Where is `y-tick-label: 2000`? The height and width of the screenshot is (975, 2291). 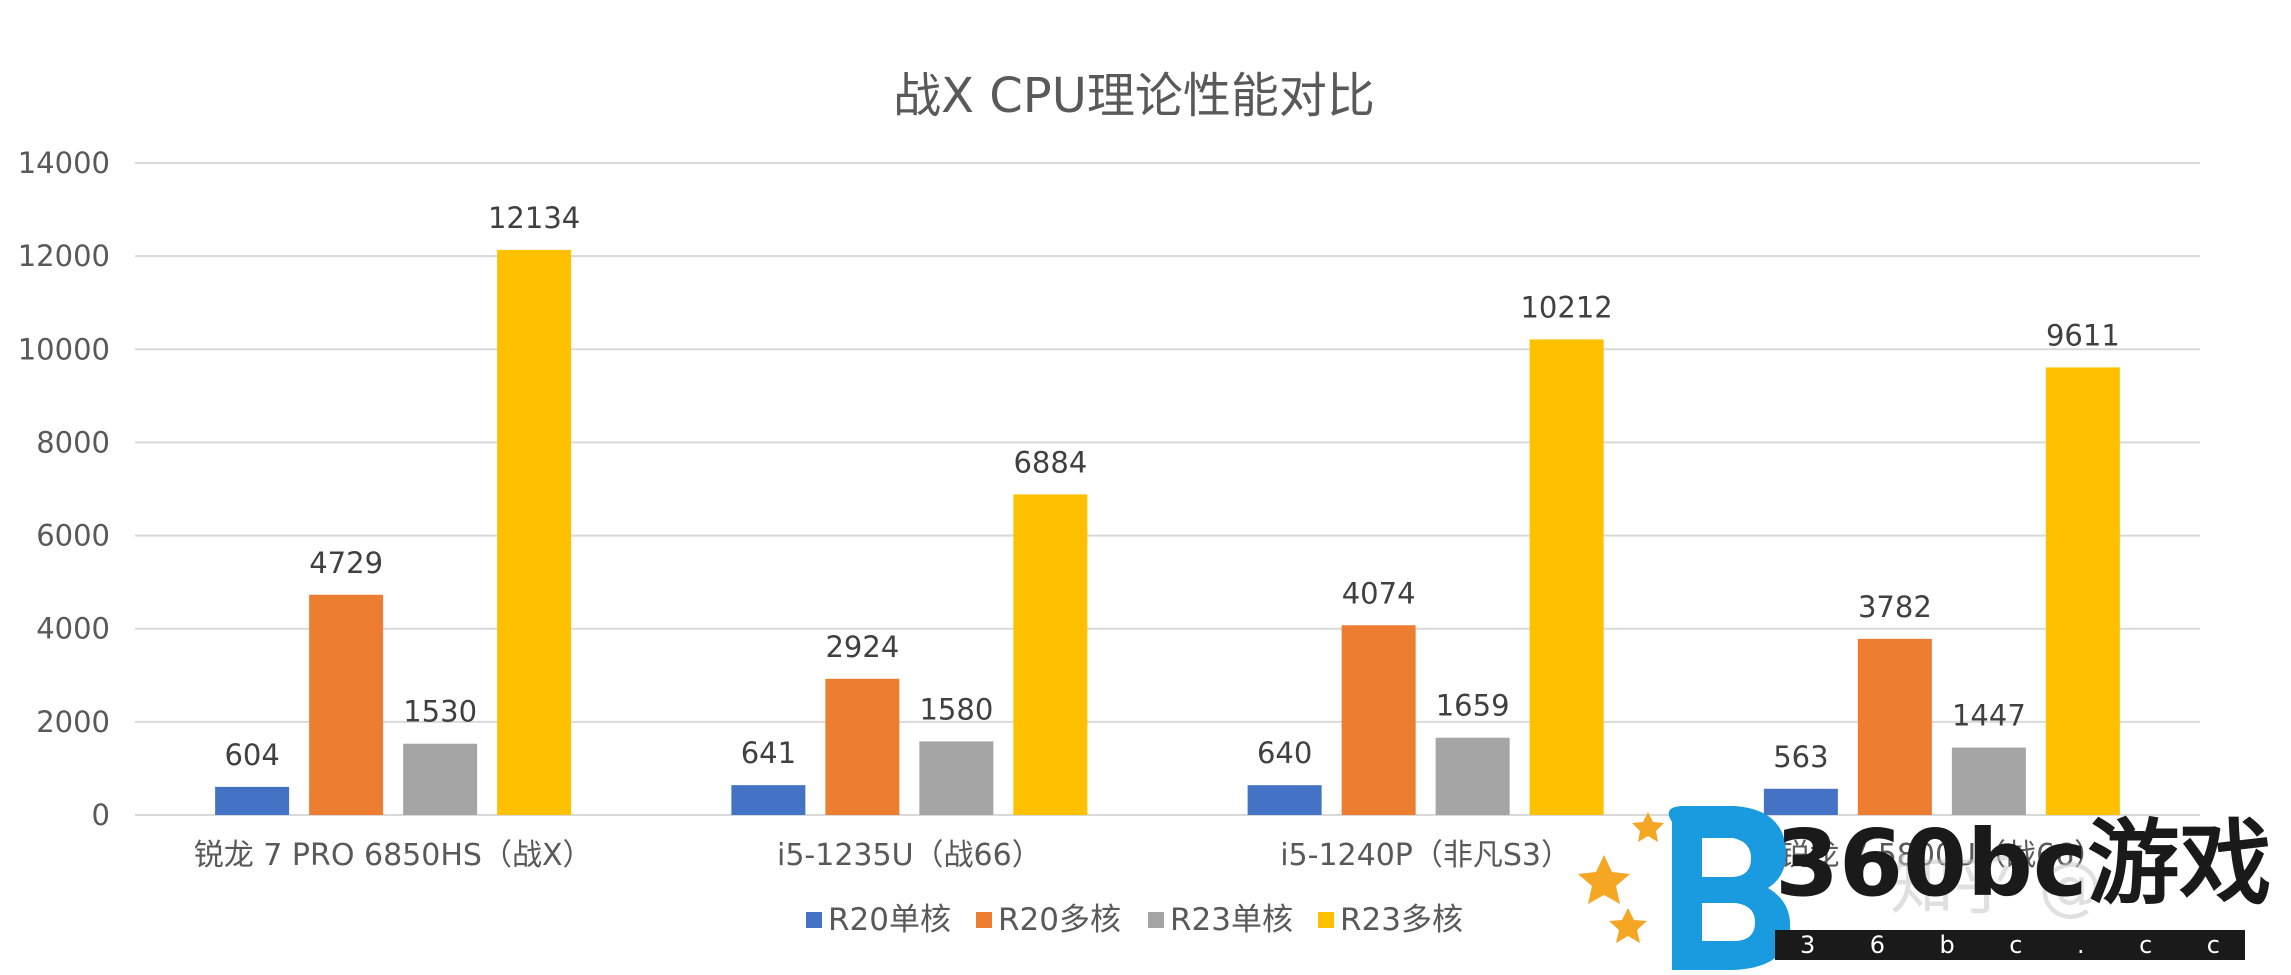 y-tick-label: 2000 is located at coordinates (73, 722).